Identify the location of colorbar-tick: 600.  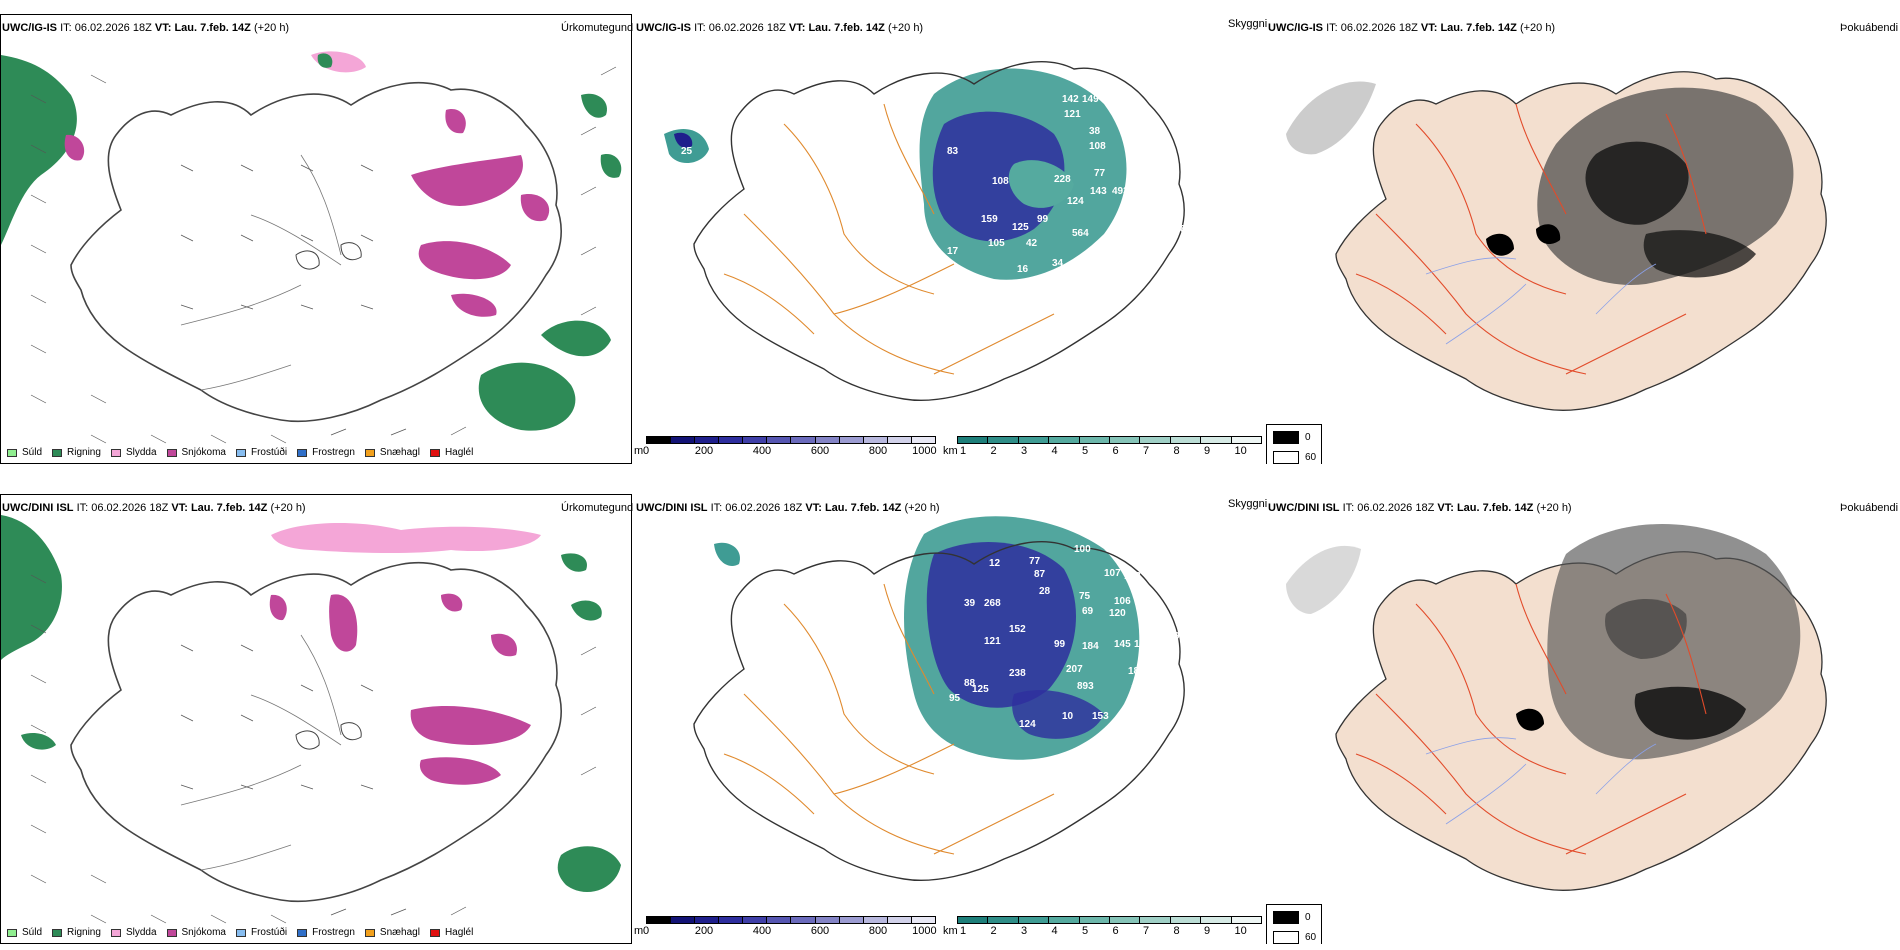
(820, 931).